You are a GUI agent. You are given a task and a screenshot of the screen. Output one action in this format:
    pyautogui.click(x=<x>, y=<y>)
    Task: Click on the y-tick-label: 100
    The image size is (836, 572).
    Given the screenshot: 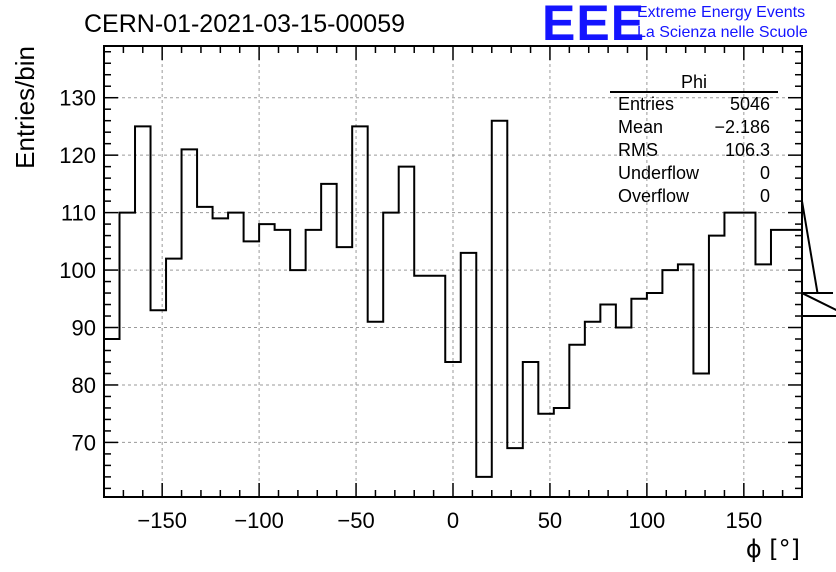 What is the action you would take?
    pyautogui.click(x=77, y=270)
    